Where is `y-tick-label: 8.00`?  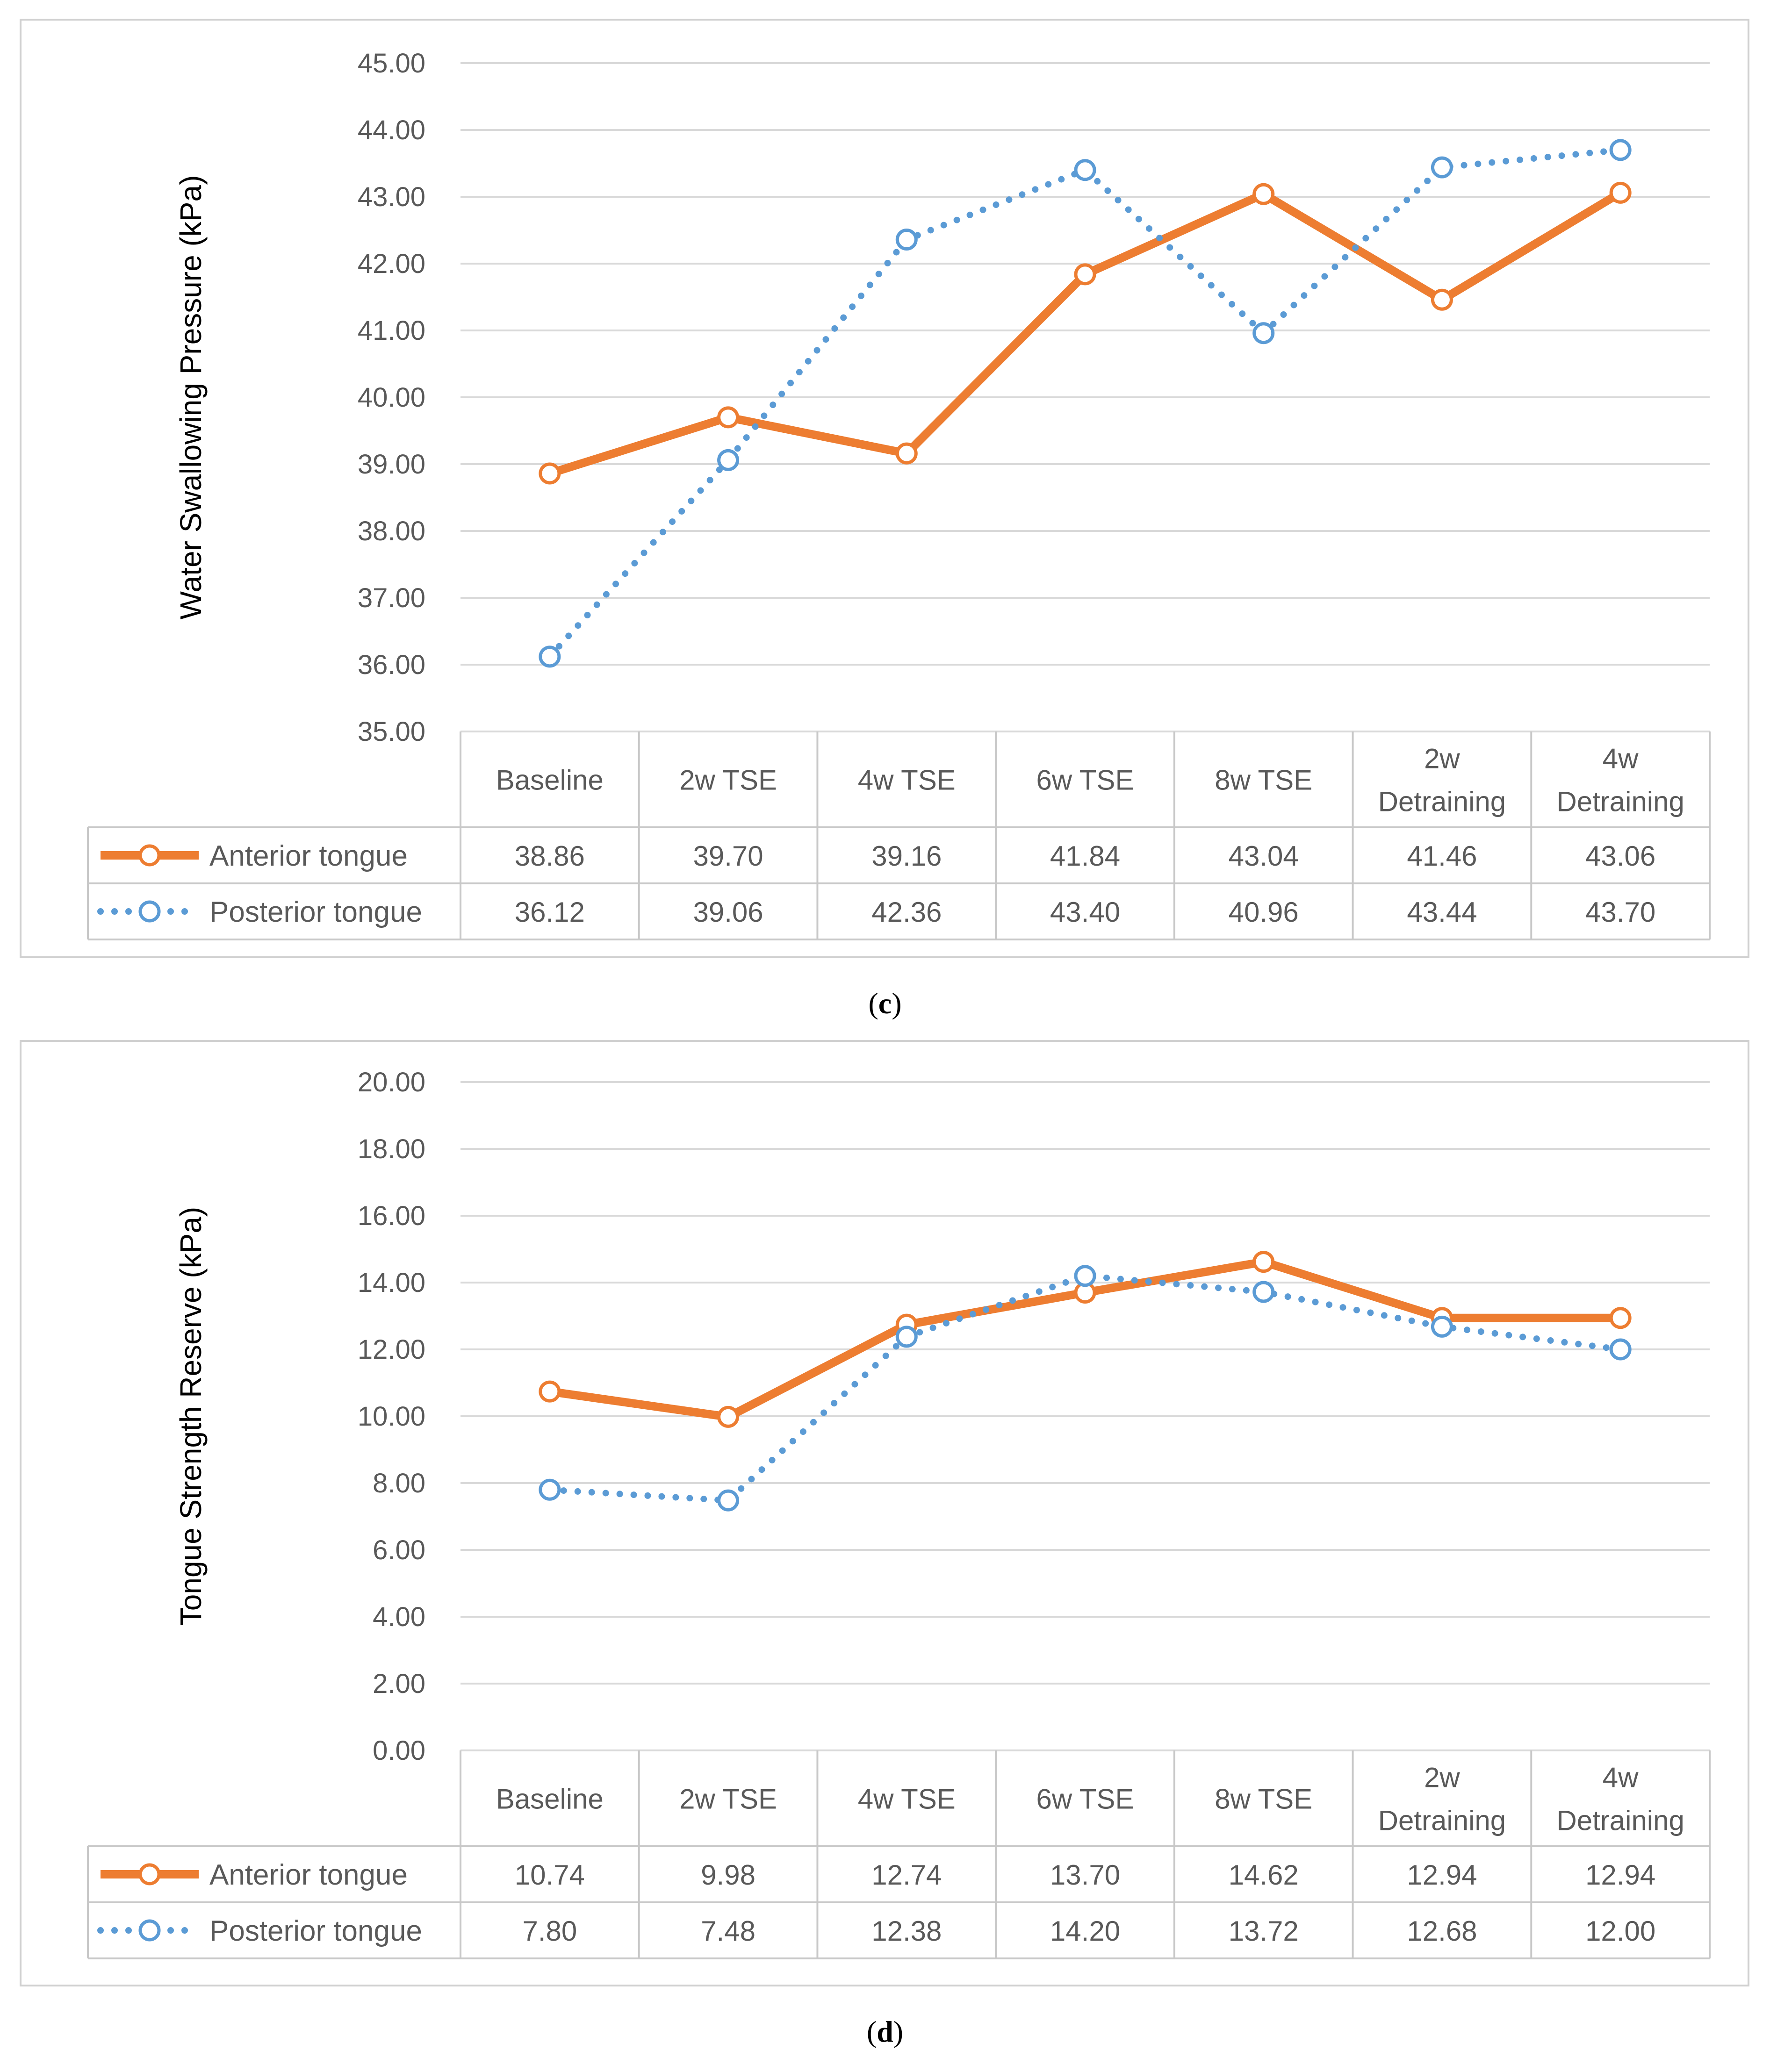
y-tick-label: 8.00 is located at coordinates (399, 1483).